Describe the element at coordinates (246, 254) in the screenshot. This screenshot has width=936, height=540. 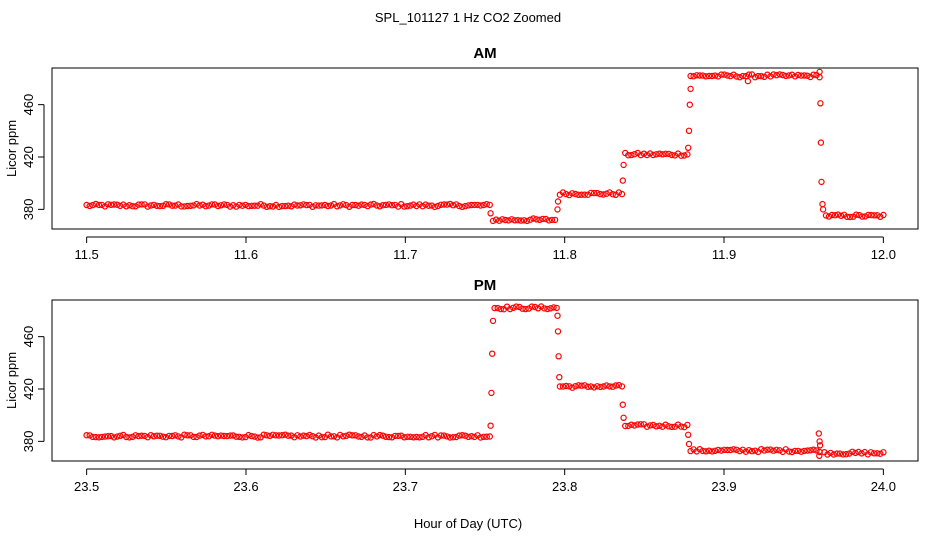
I see `x-tick-label: 11.6` at that location.